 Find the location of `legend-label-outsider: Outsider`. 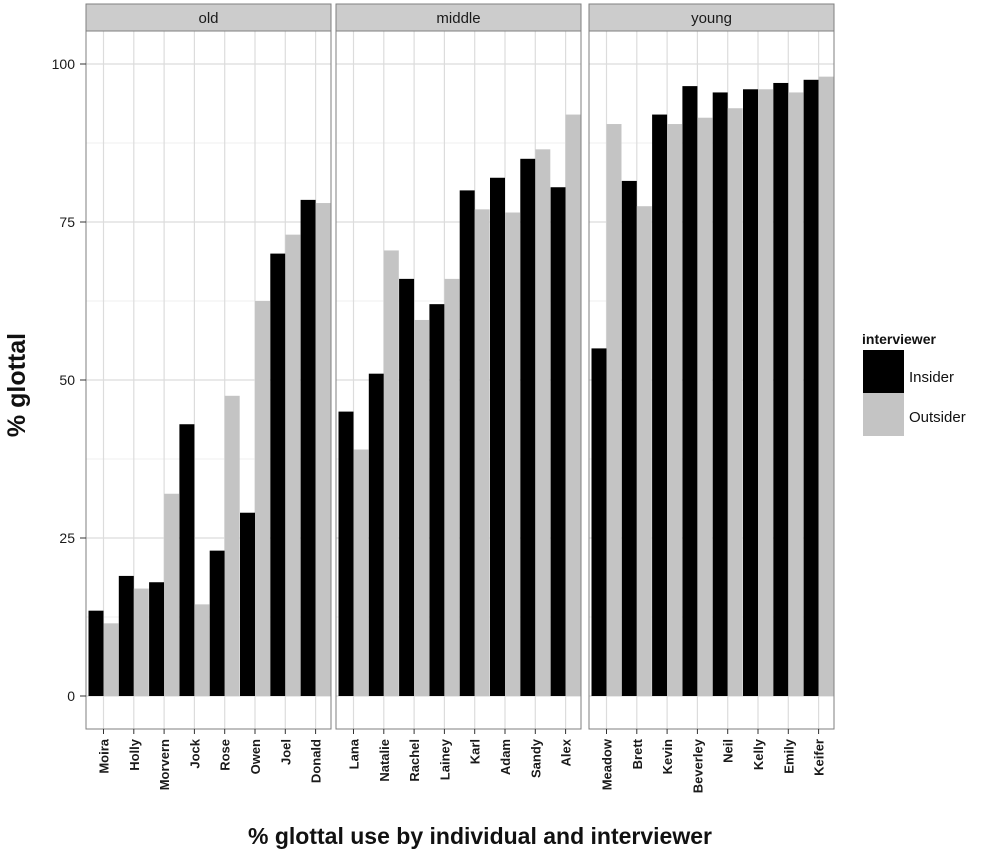

legend-label-outsider: Outsider is located at coordinates (937, 417).